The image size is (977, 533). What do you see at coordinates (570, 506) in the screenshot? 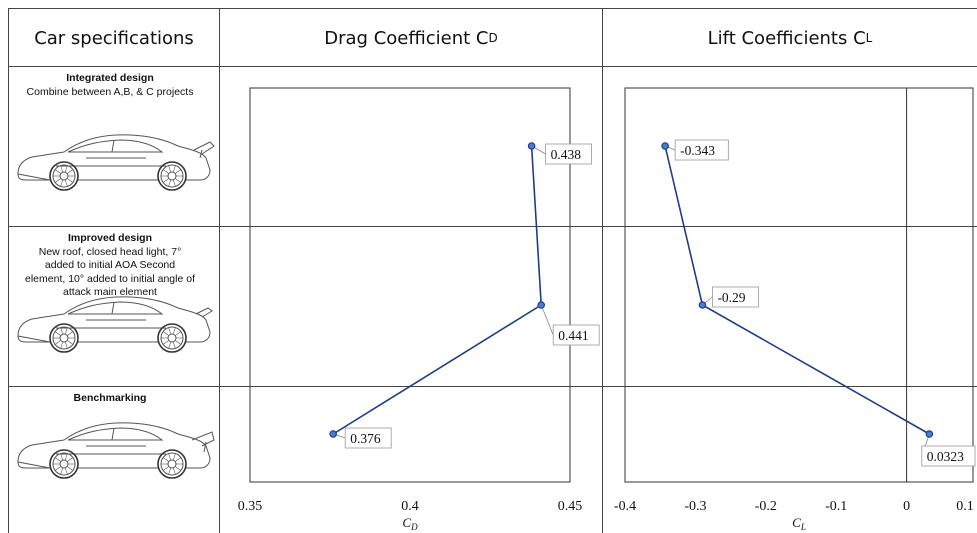
I see `x-tick-label: 0.45` at bounding box center [570, 506].